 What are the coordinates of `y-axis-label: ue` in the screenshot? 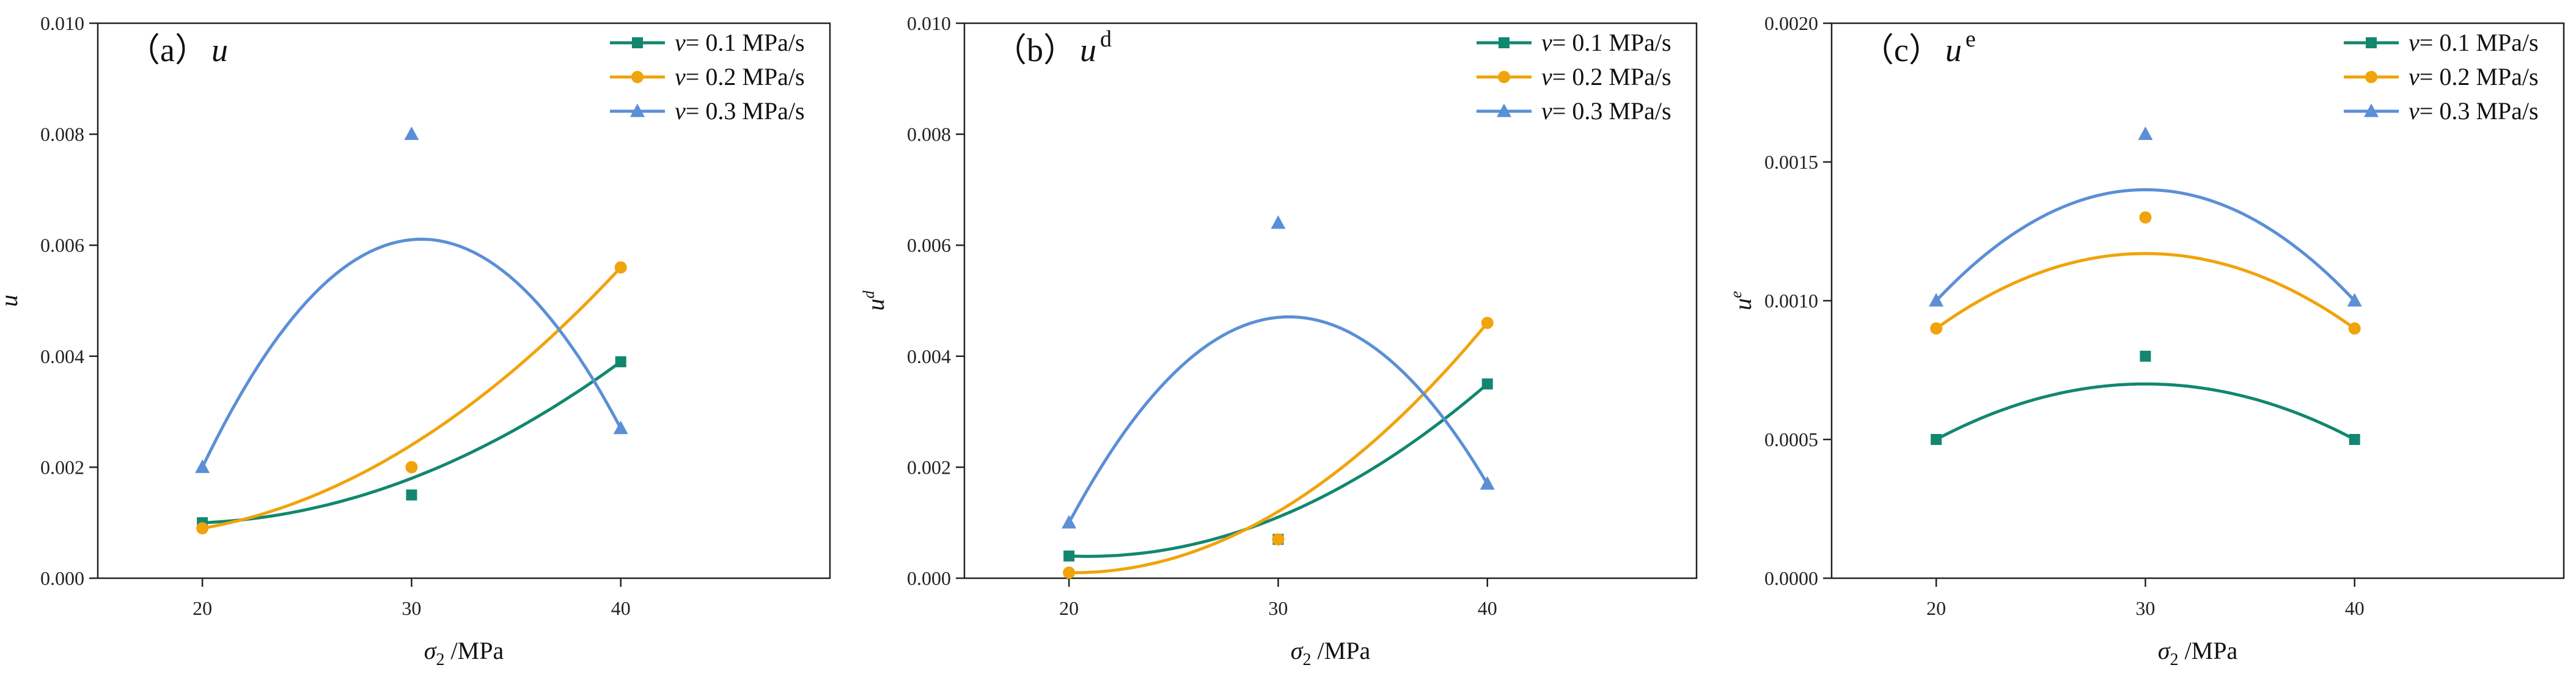 It's located at (1741, 300).